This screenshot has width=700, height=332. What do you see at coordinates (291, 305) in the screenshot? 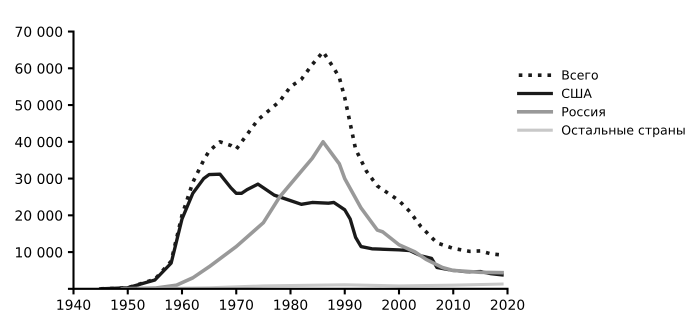
I see `x-tick-label: 1980` at bounding box center [291, 305].